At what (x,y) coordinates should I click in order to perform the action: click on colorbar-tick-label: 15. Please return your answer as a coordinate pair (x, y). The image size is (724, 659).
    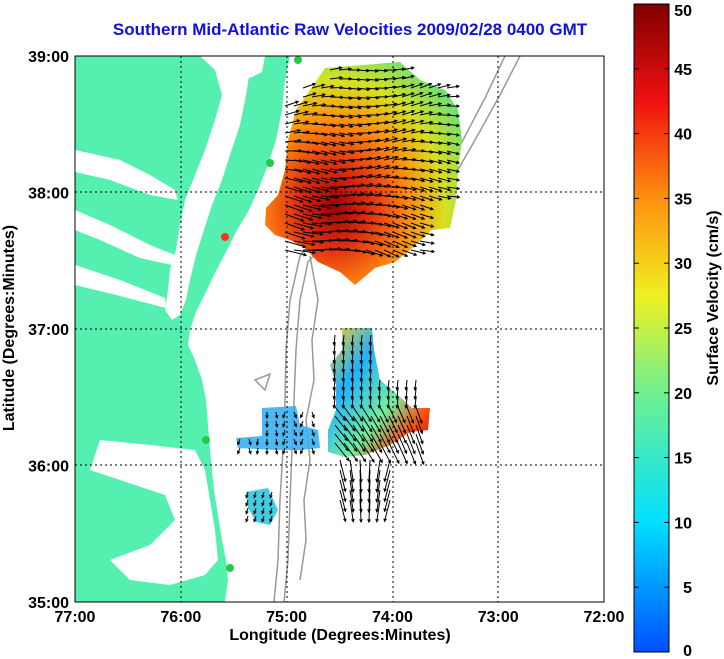
    Looking at the image, I should click on (683, 459).